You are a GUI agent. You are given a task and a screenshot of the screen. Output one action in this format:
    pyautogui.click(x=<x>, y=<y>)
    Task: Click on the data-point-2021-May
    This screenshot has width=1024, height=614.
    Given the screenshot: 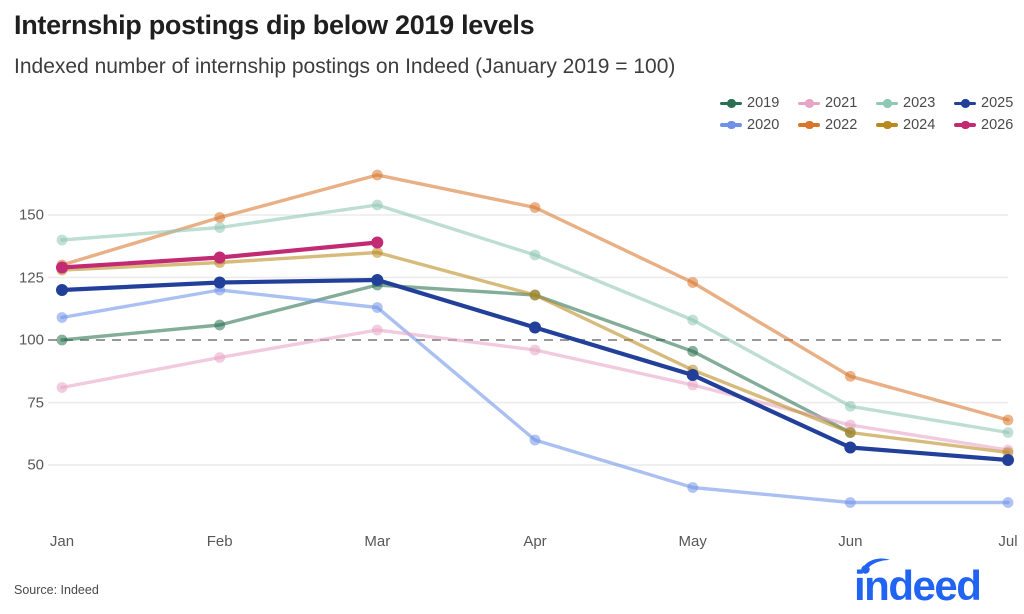 What is the action you would take?
    pyautogui.click(x=693, y=385)
    